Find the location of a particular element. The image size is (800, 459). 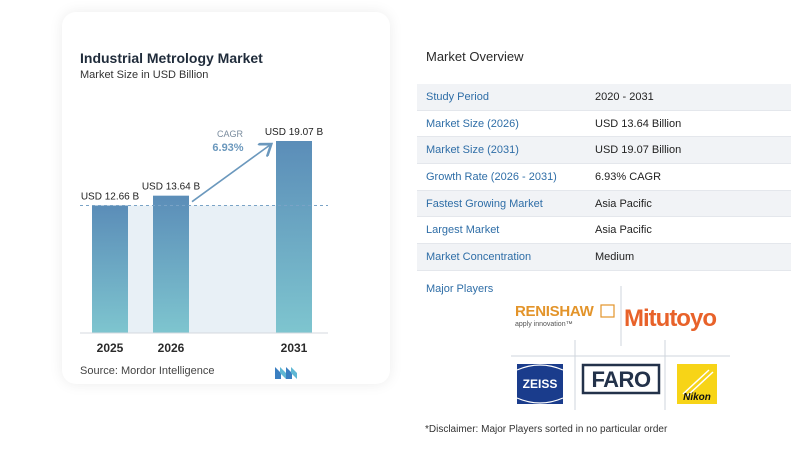

overview-value: USD 13.64 Billion is located at coordinates (638, 123).